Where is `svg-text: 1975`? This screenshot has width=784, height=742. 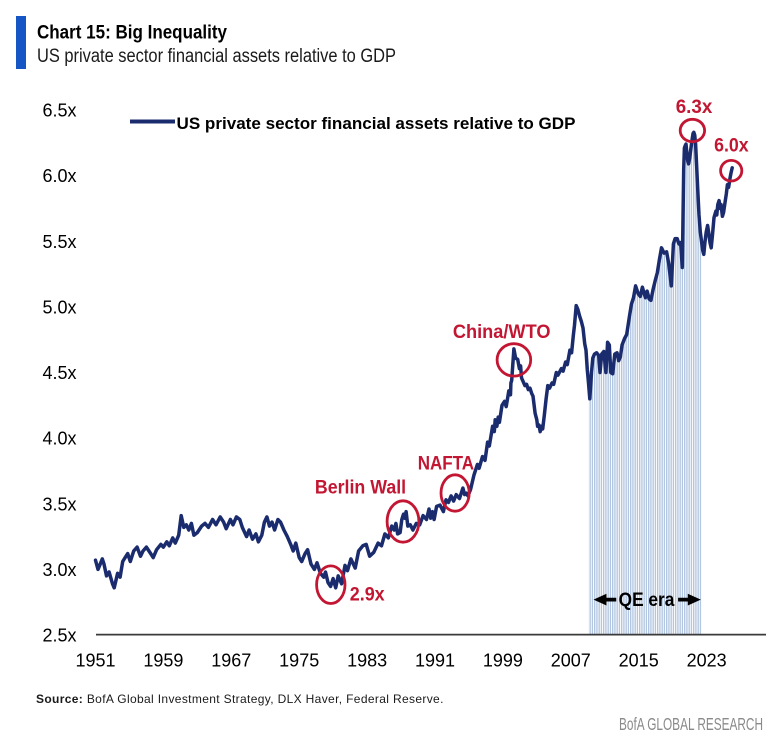
svg-text: 1975 is located at coordinates (299, 661).